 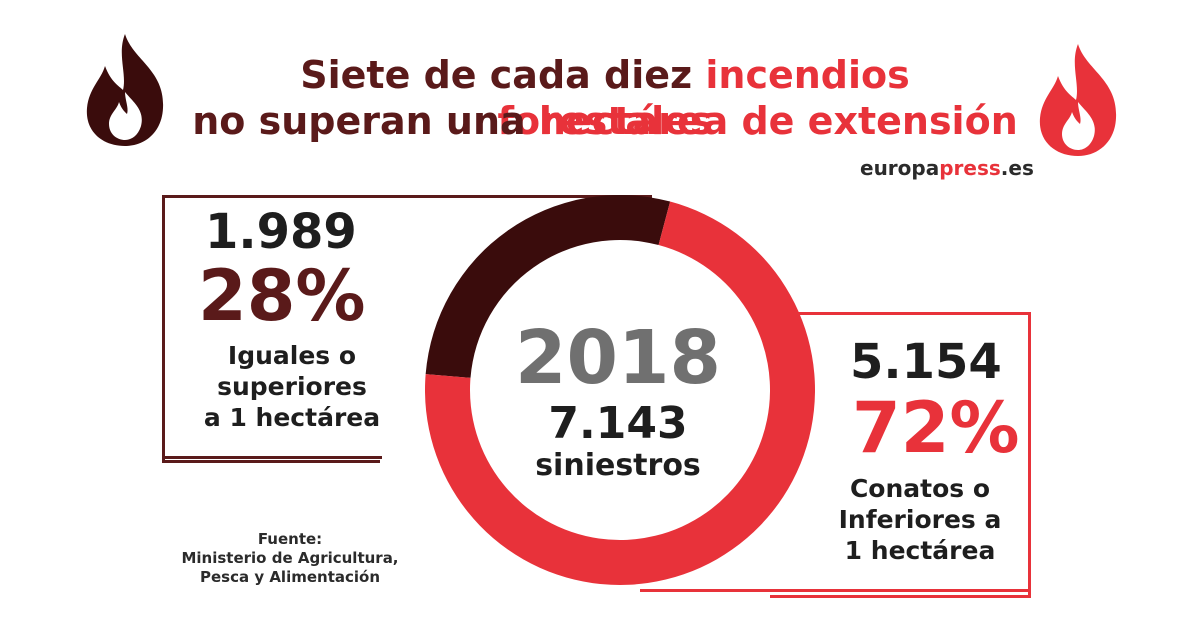 I want to click on page-title: Siete de cada diez incendios forestales, so click(x=605, y=98).